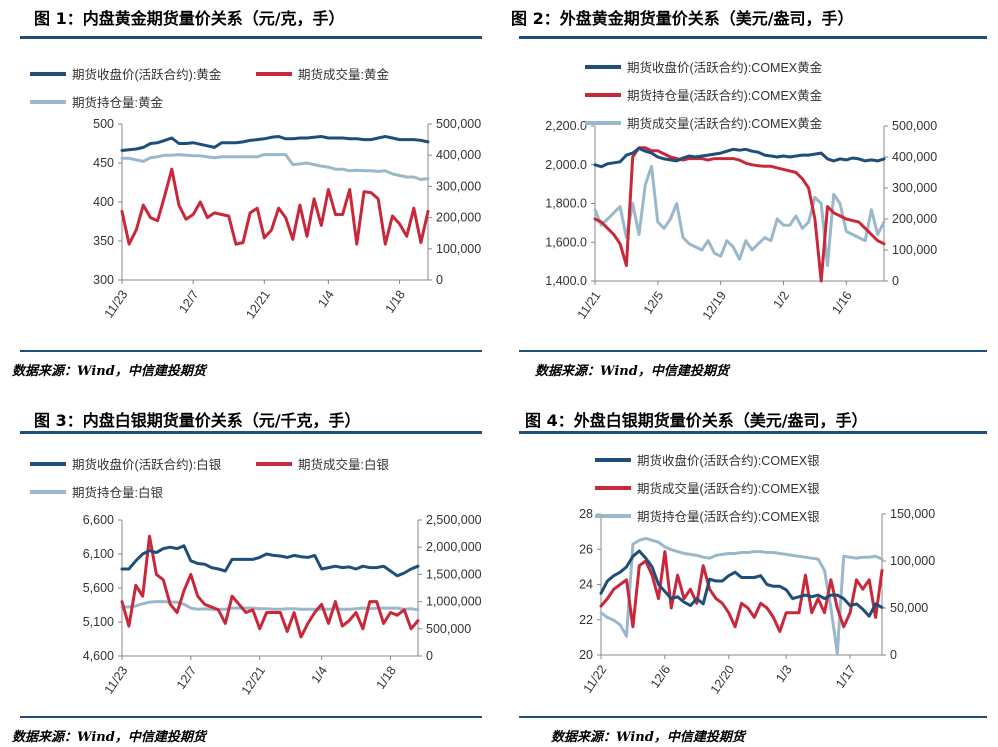 The width and height of the screenshot is (998, 747). Describe the element at coordinates (147, 74) in the screenshot. I see `legend-label: 期货收盘价(活跃合约):黄金` at that location.